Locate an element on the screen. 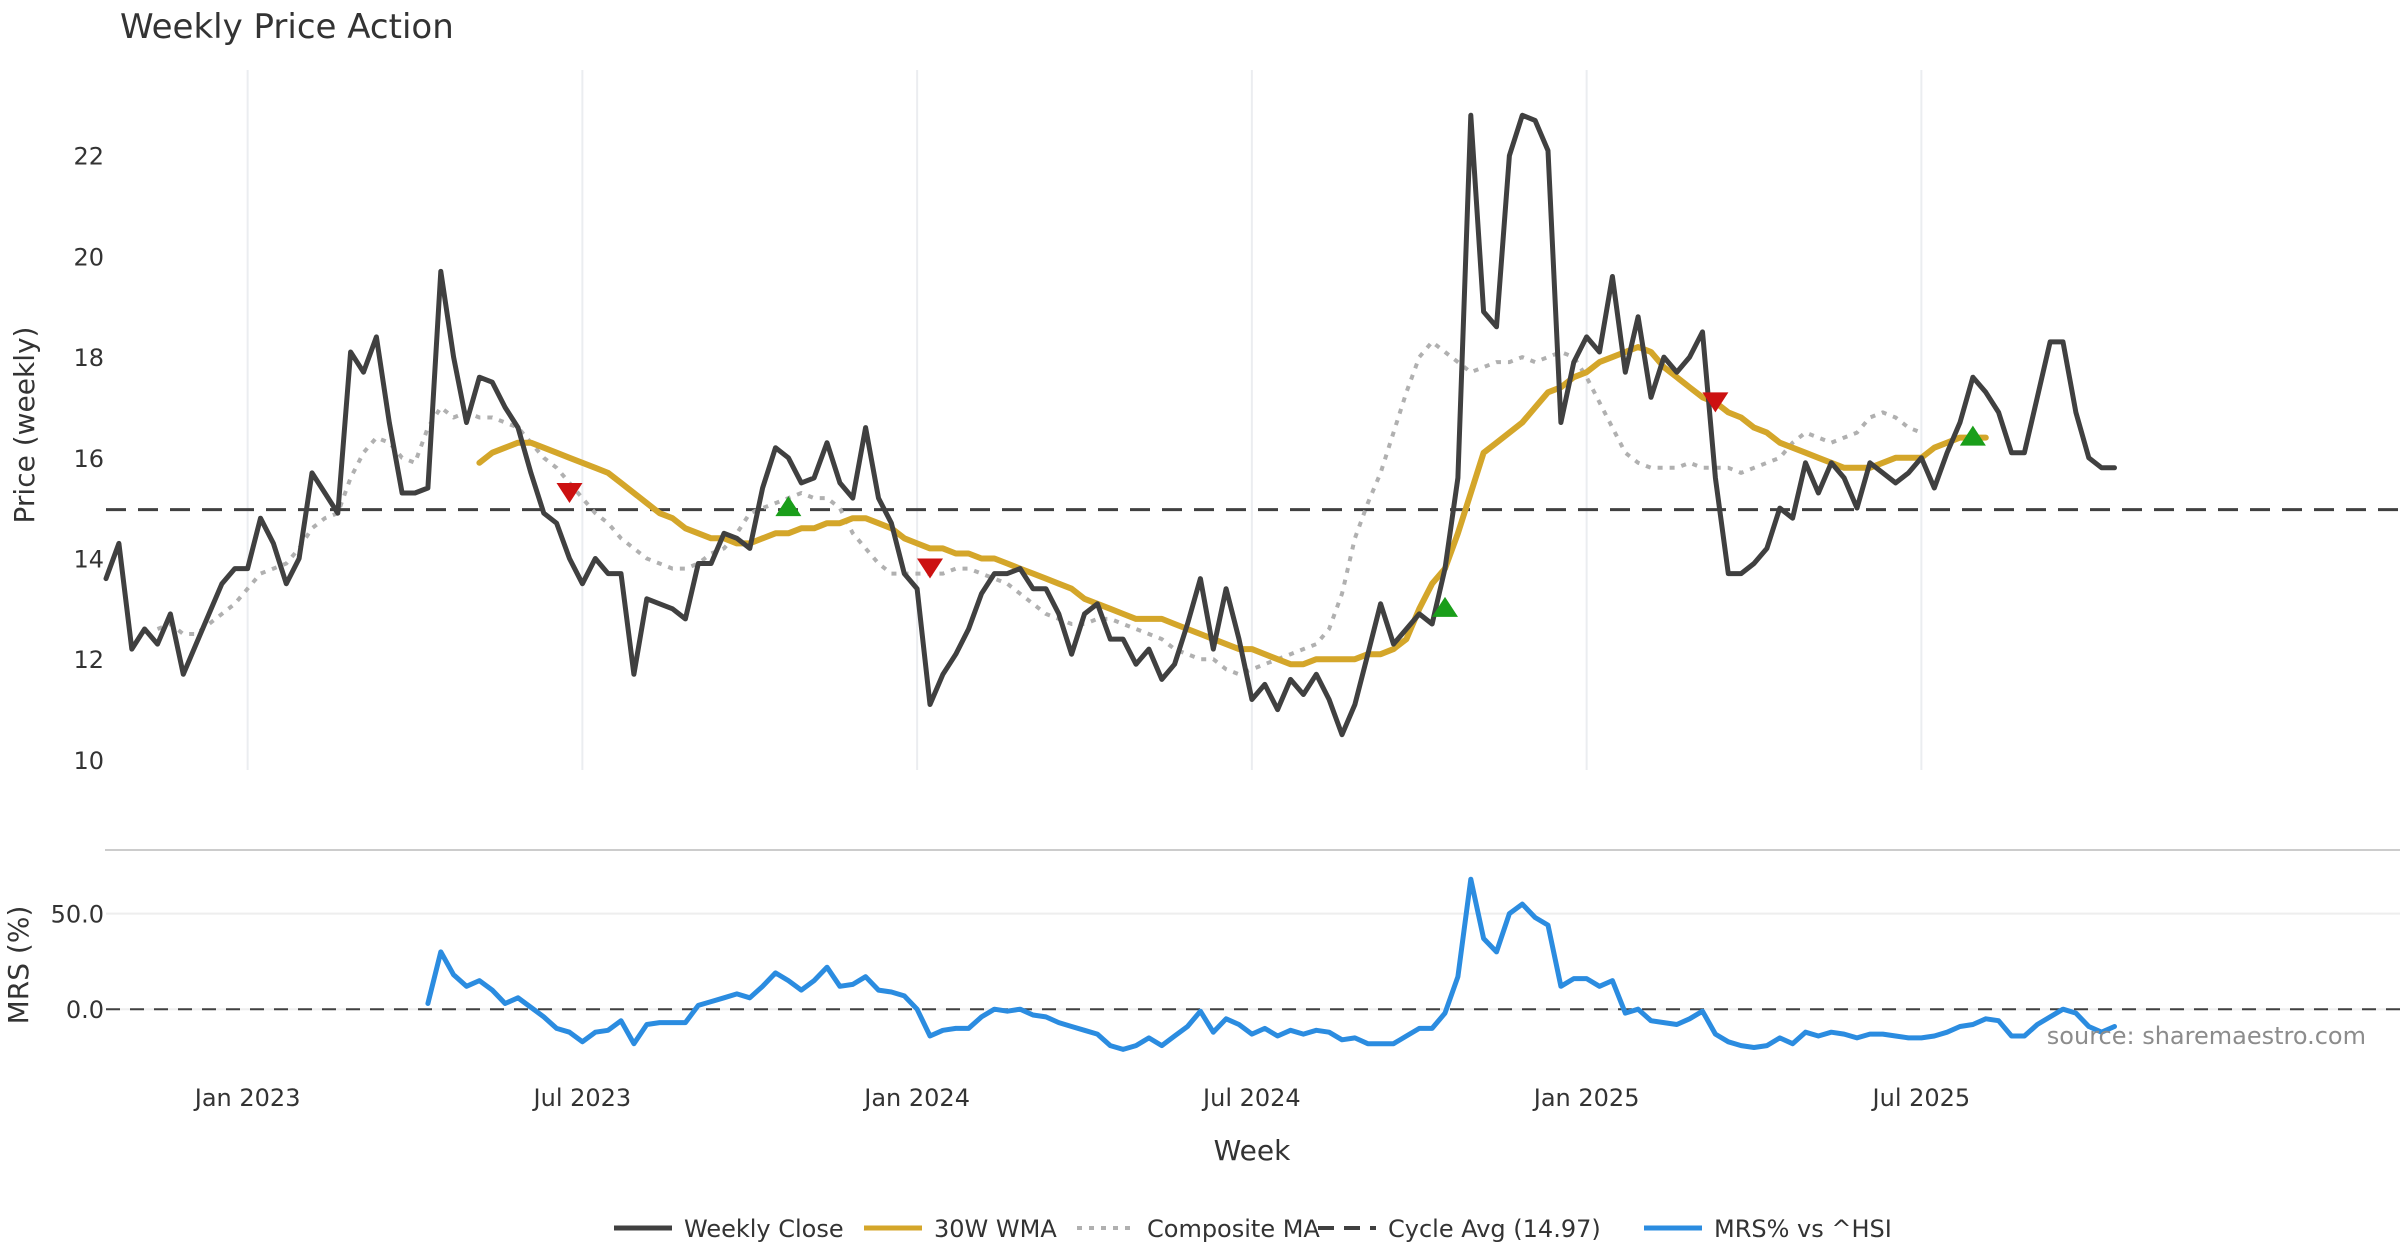 The height and width of the screenshot is (1260, 2400). mrs-y-ticks: 0.0 50.0 is located at coordinates (77, 963).